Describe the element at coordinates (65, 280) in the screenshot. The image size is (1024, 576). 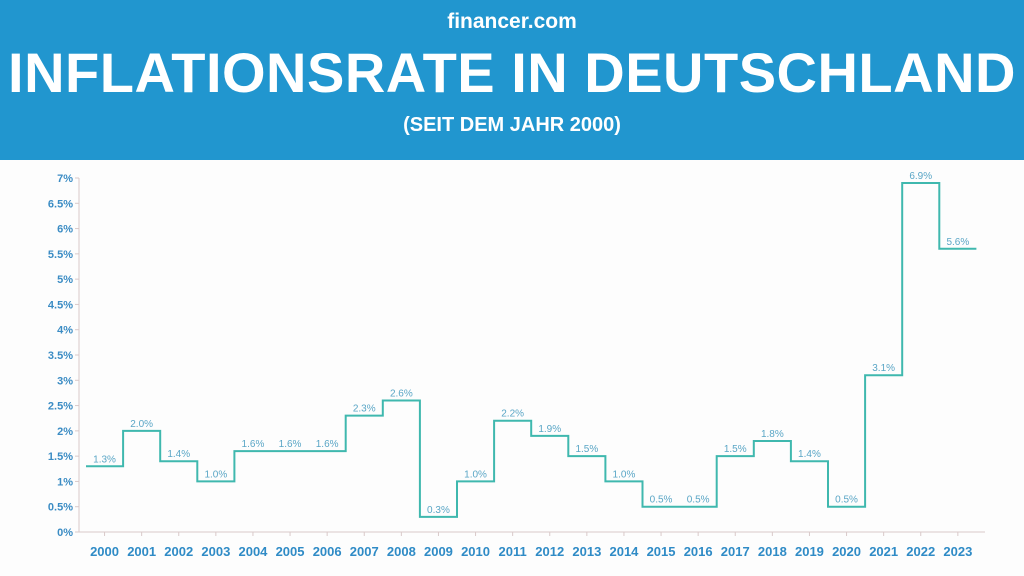
I see `y-tick-label: 5%` at that location.